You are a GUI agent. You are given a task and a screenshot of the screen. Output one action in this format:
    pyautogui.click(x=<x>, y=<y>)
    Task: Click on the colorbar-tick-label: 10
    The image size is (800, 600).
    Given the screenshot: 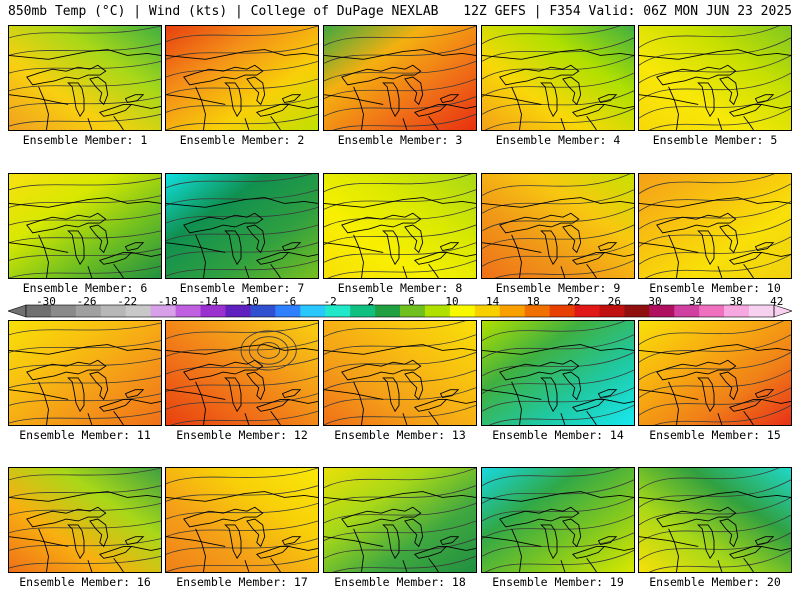 What is the action you would take?
    pyautogui.click(x=452, y=301)
    